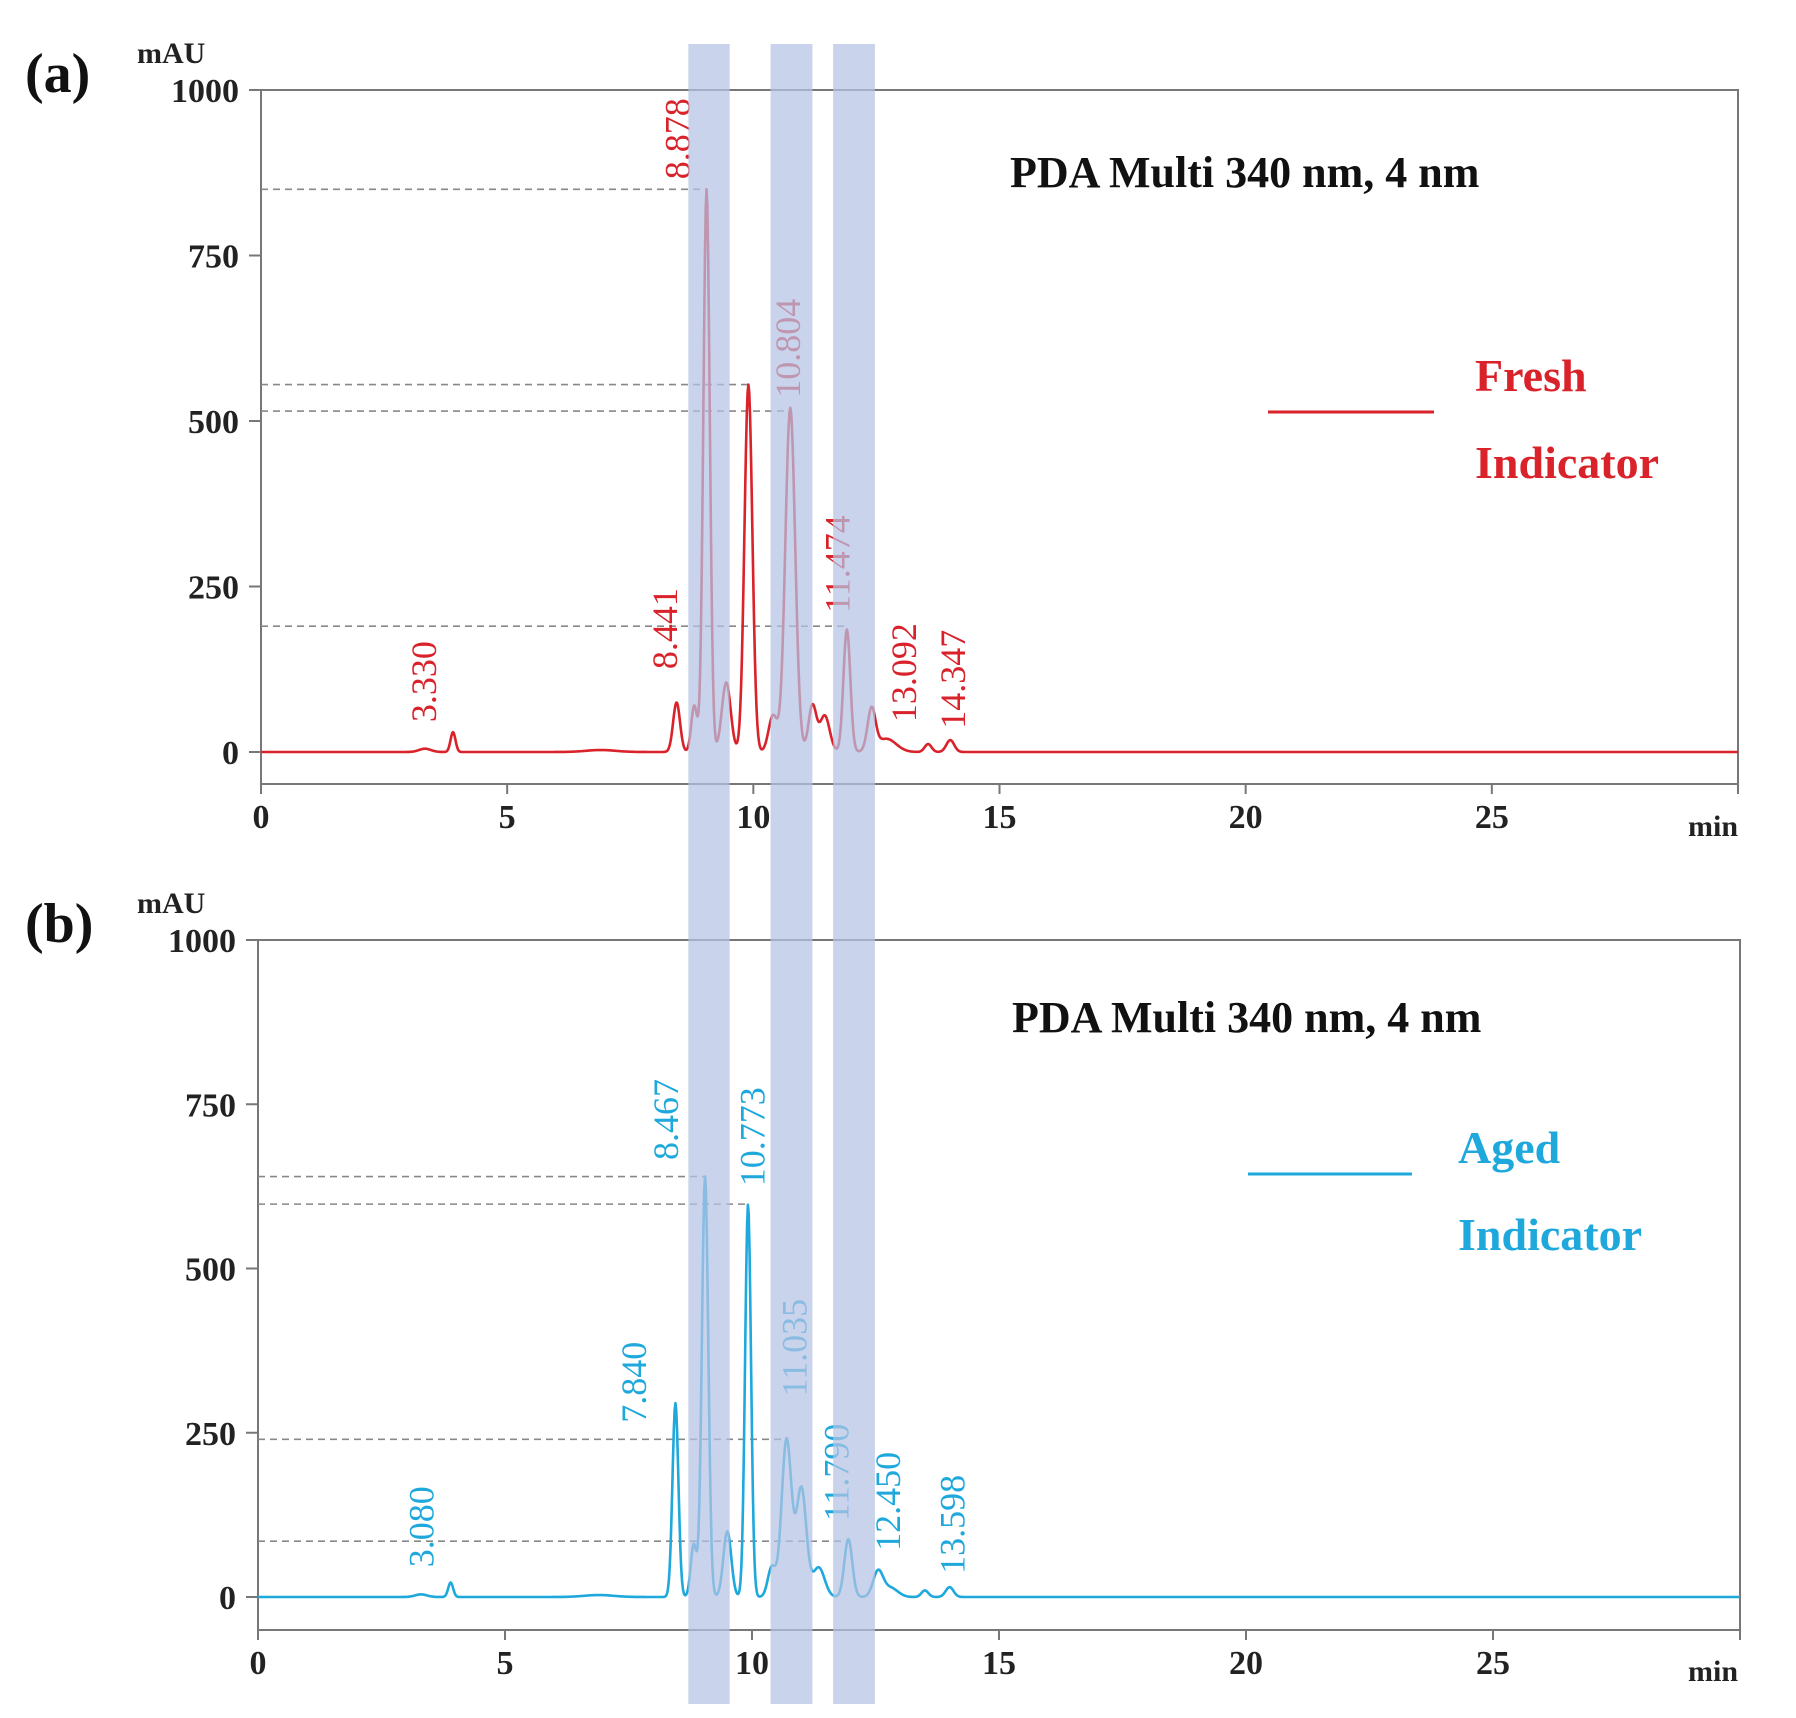 The height and width of the screenshot is (1718, 1796). I want to click on peak-label: 3.080, so click(421, 1526).